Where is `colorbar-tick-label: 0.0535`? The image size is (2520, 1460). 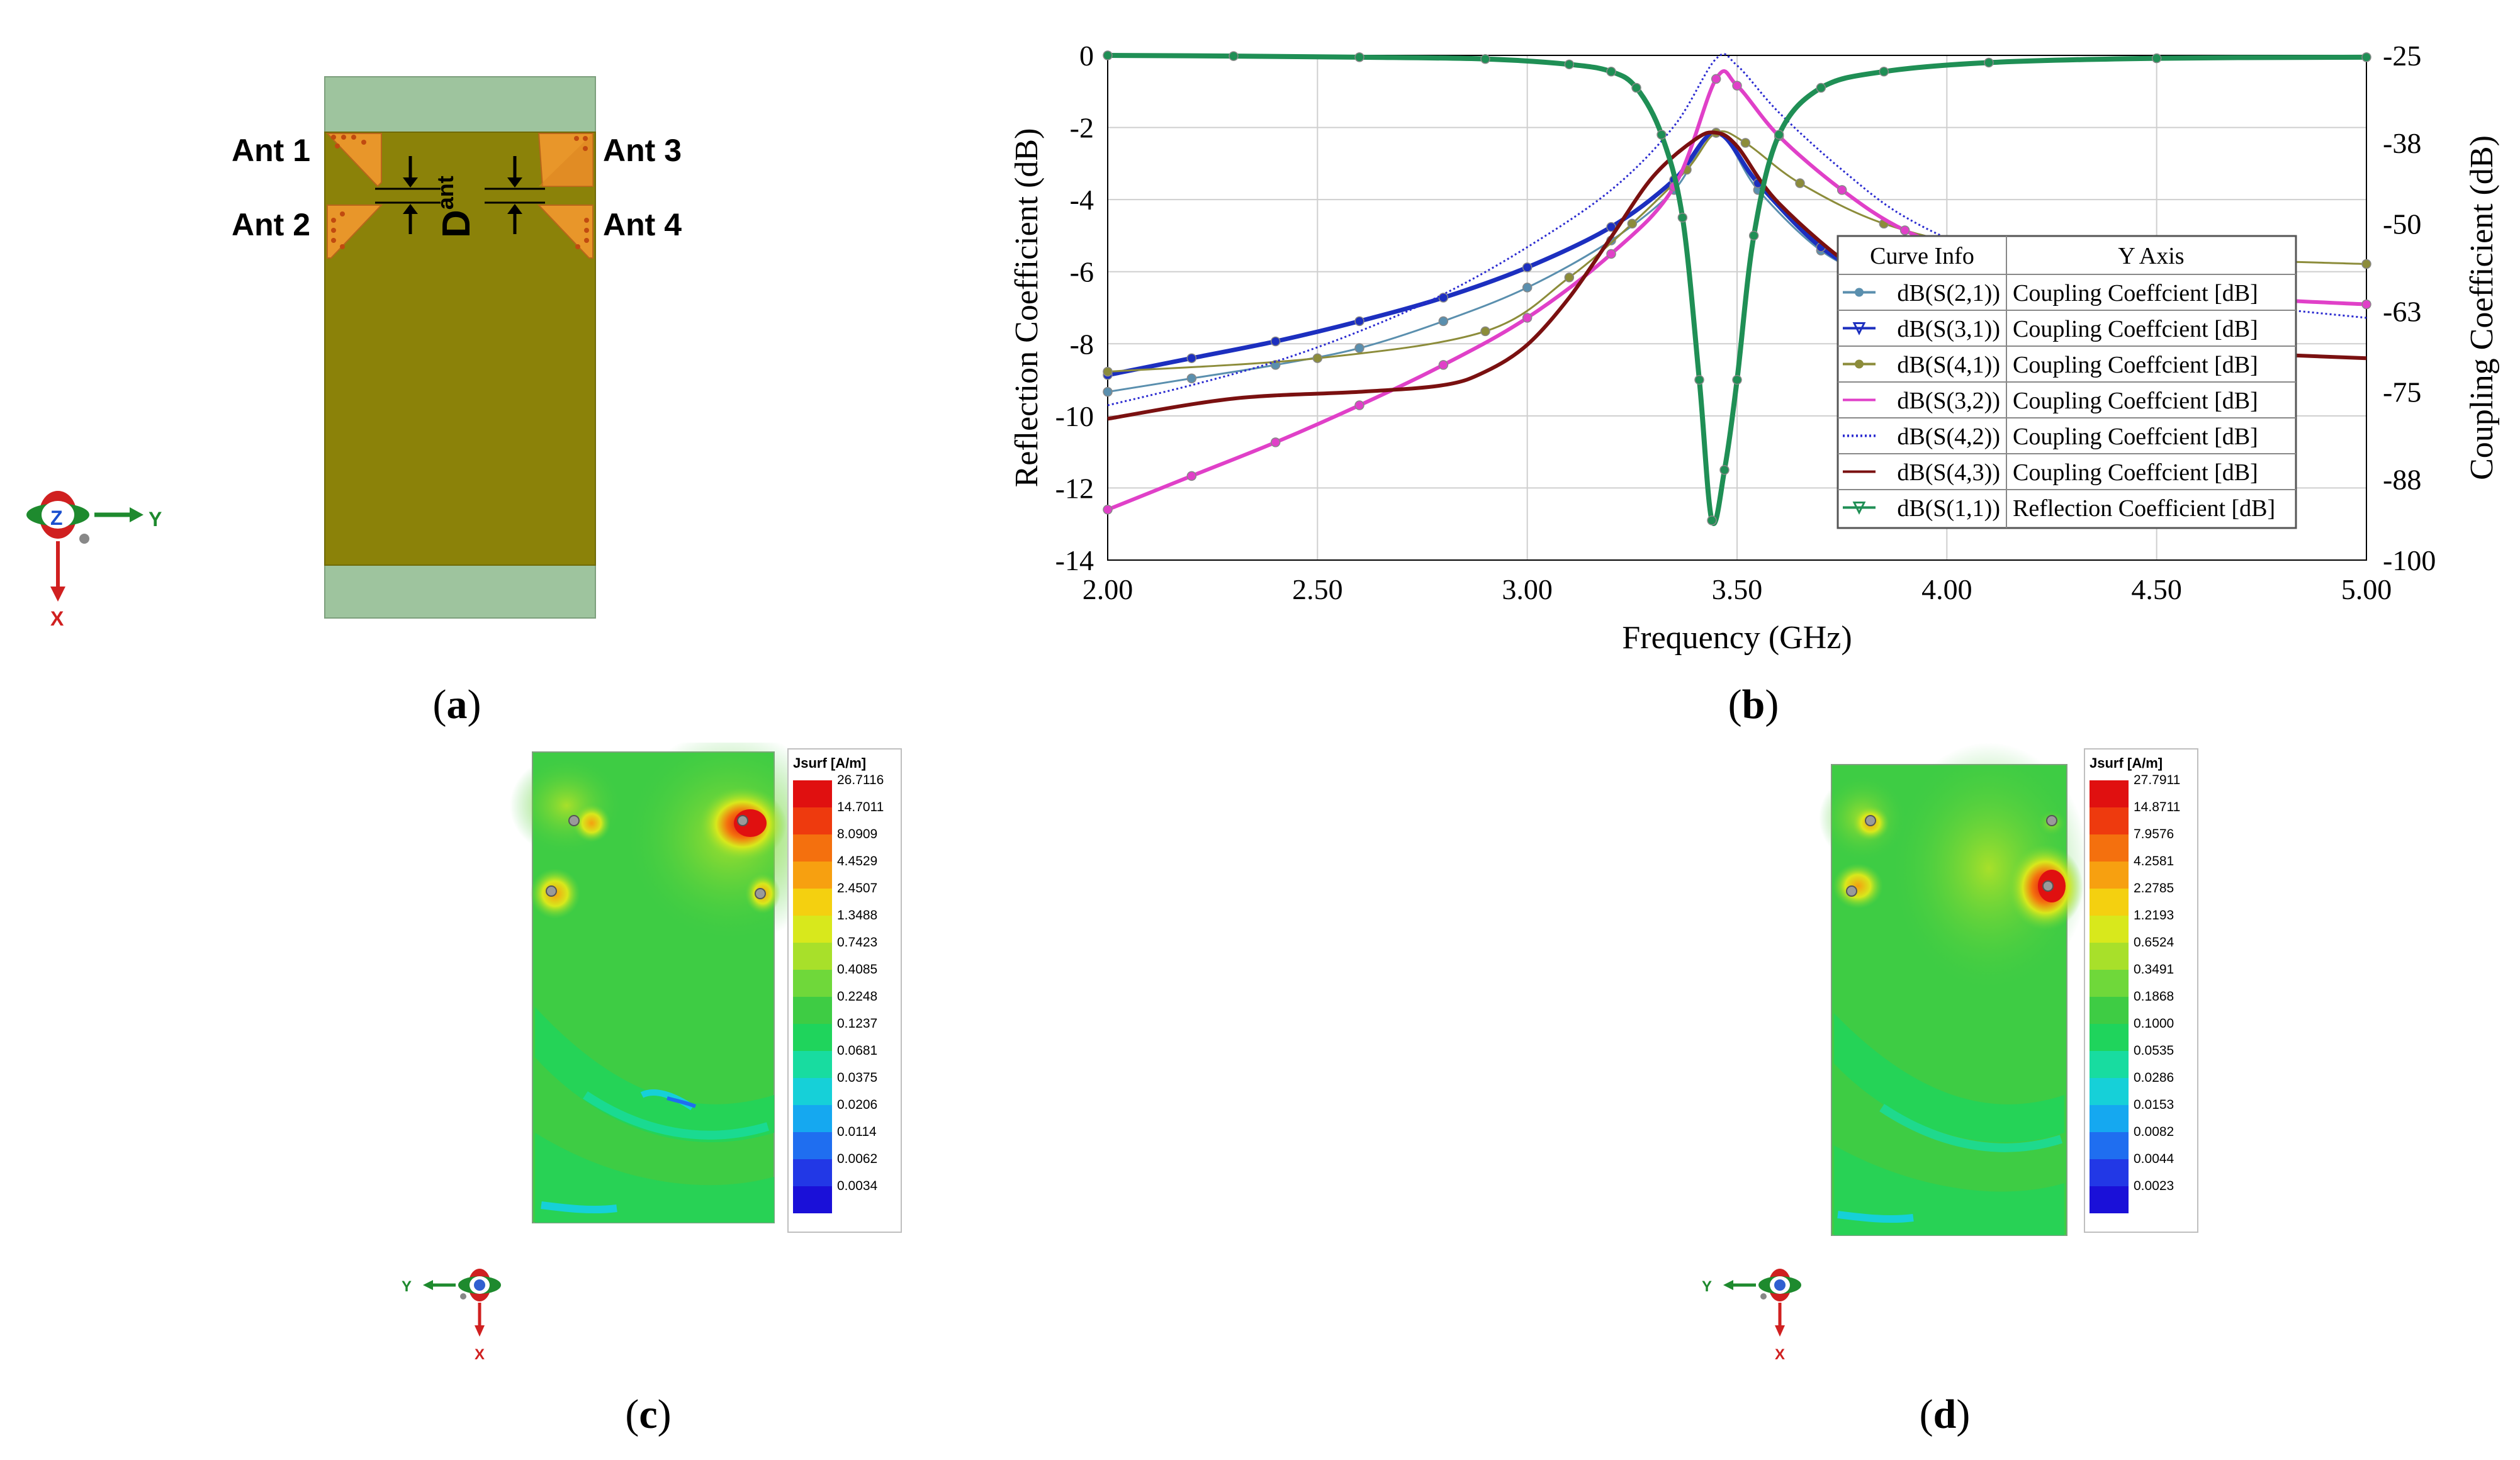
colorbar-tick-label: 0.0535 is located at coordinates (2154, 1050).